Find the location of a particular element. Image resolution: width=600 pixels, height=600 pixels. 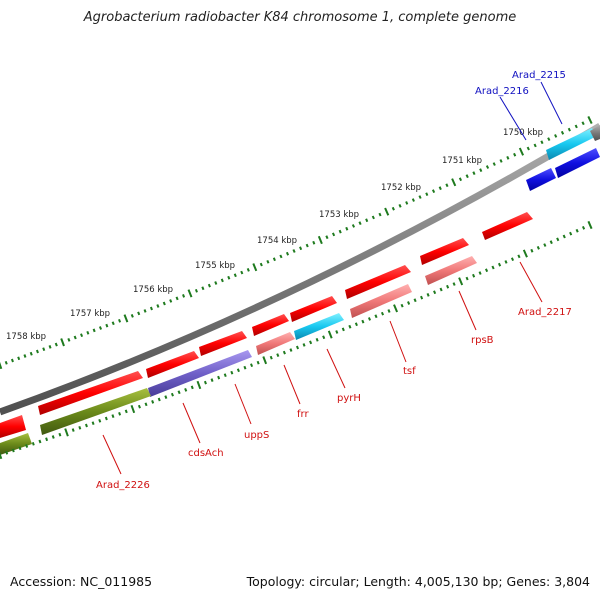

gene-arrow-cdsach is located at coordinates (172, 364).